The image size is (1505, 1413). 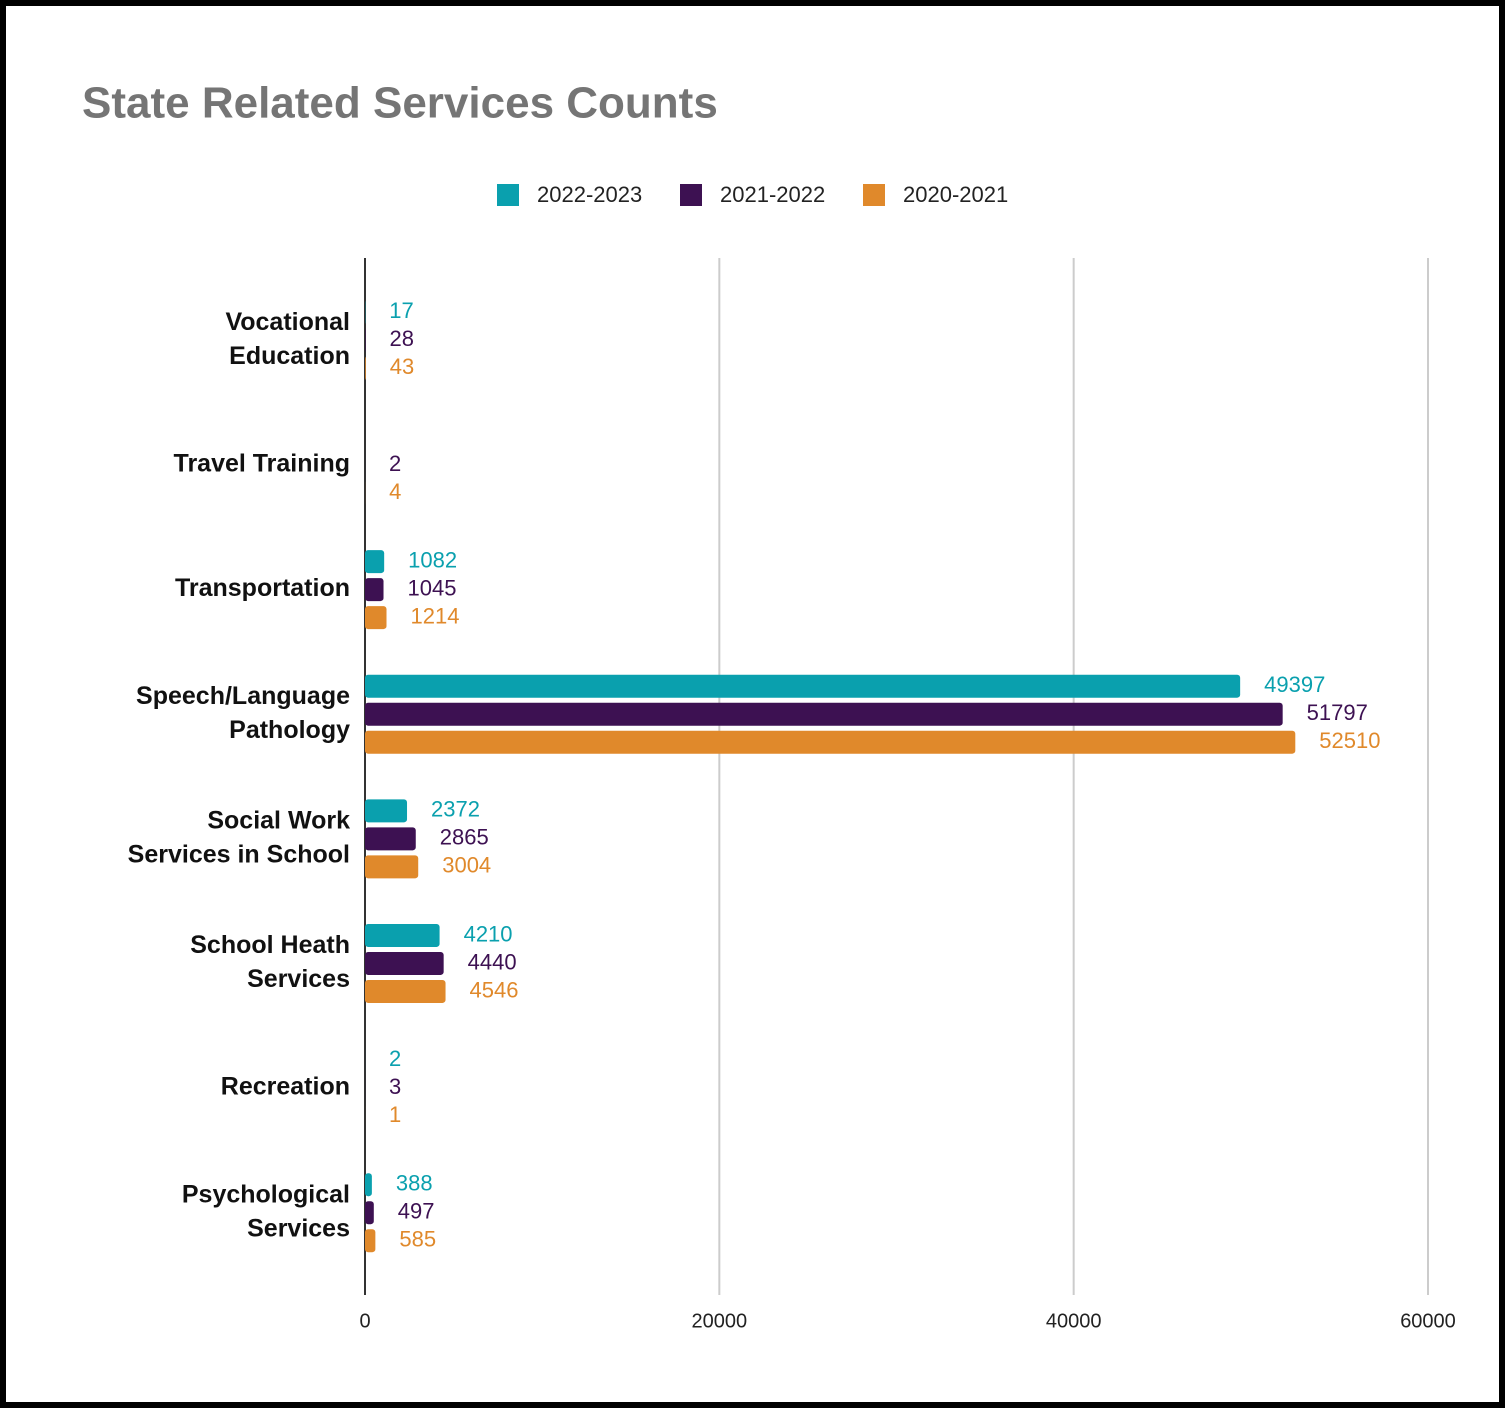 I want to click on value-label: 4210, so click(x=488, y=933).